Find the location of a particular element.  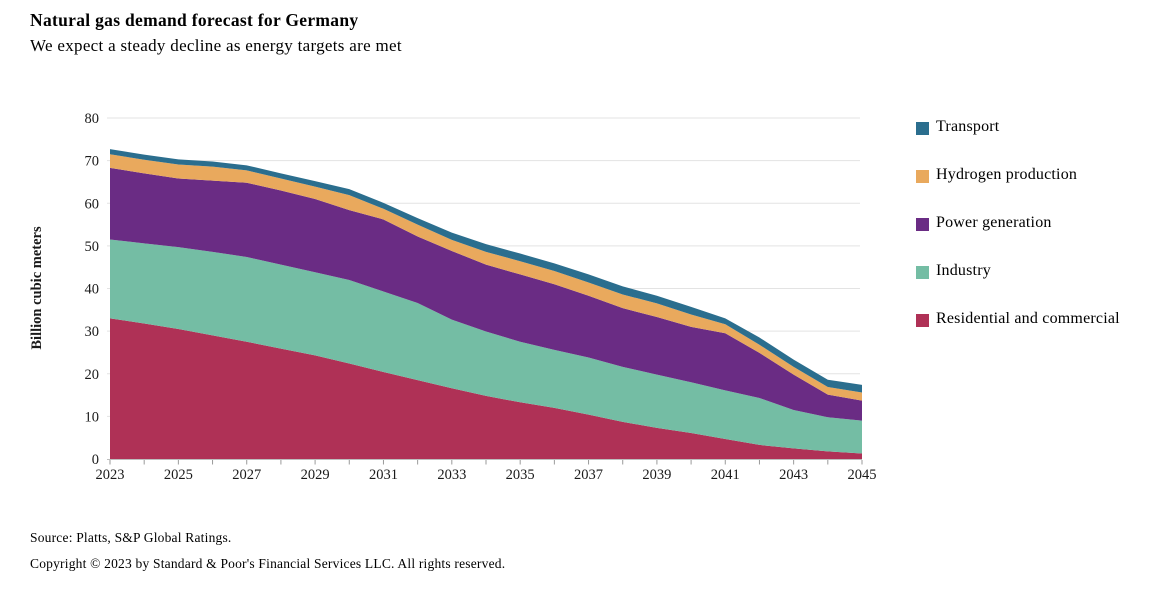

svg-text: 2041 is located at coordinates (725, 475).